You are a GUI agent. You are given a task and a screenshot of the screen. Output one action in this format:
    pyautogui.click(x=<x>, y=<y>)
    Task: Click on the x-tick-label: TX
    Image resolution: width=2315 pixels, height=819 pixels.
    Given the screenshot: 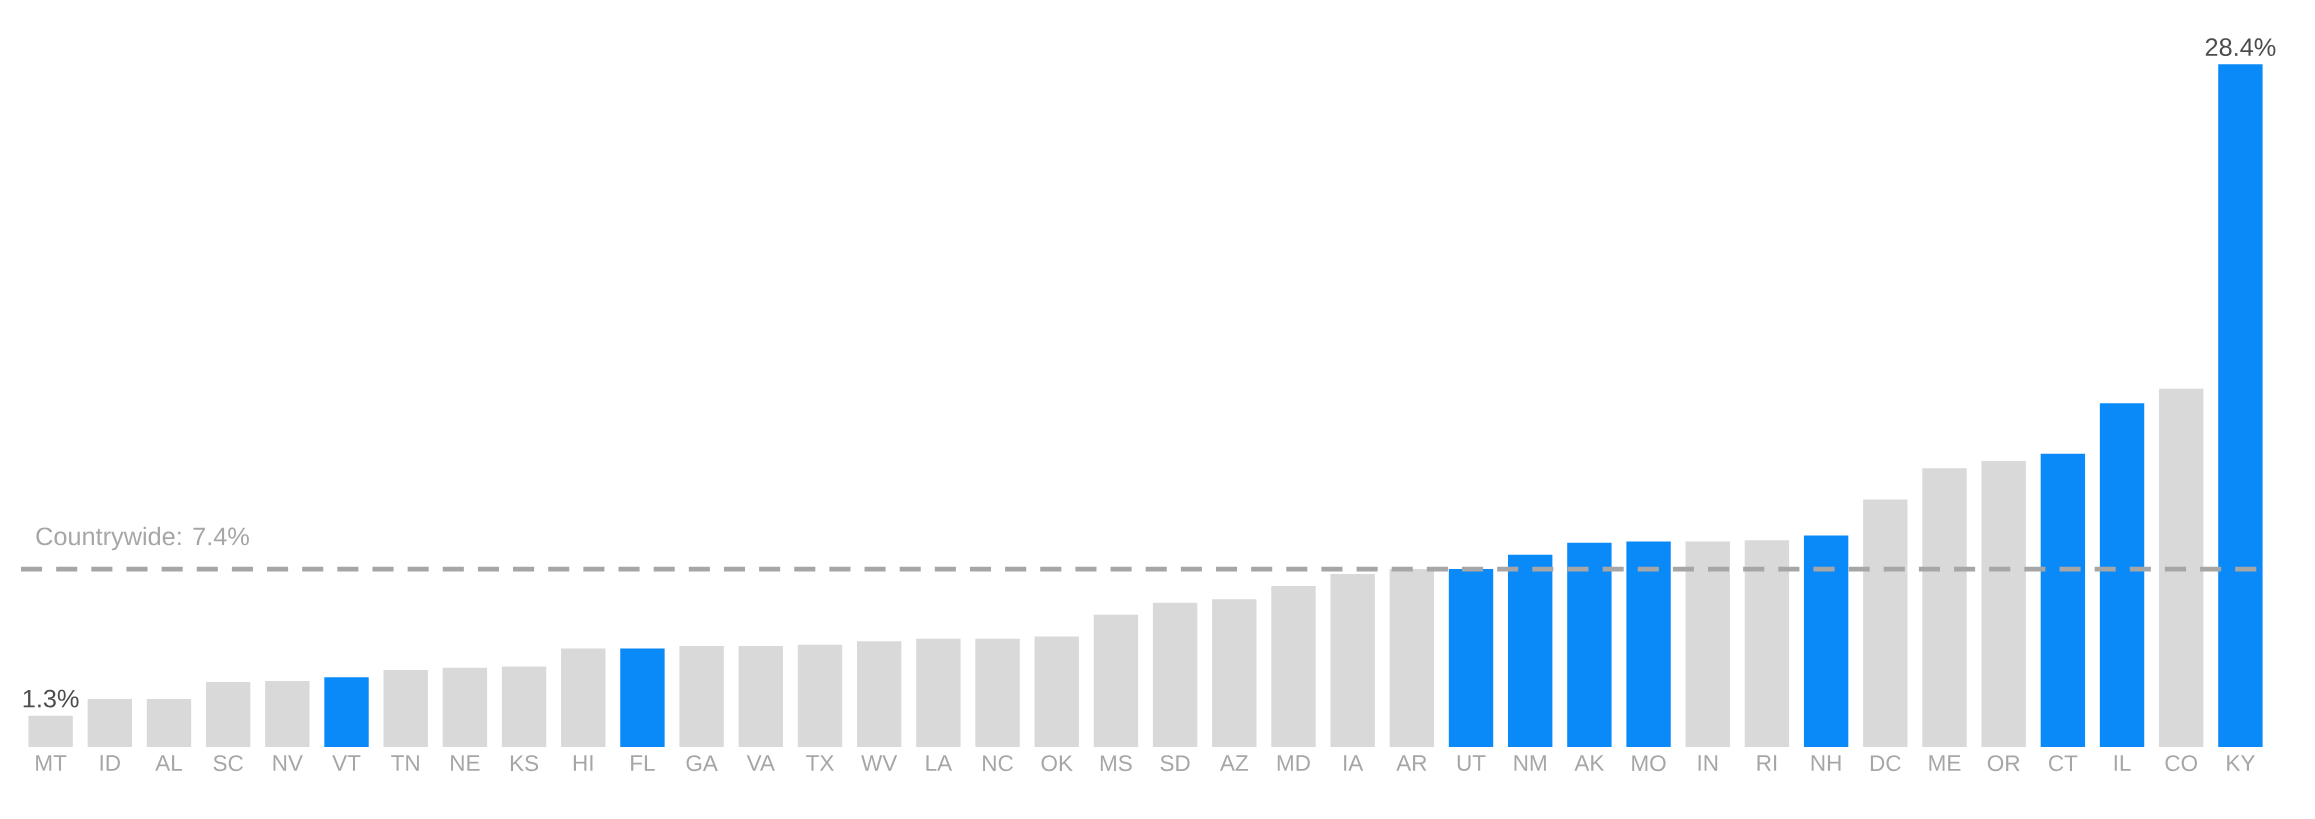 What is the action you would take?
    pyautogui.click(x=820, y=763)
    